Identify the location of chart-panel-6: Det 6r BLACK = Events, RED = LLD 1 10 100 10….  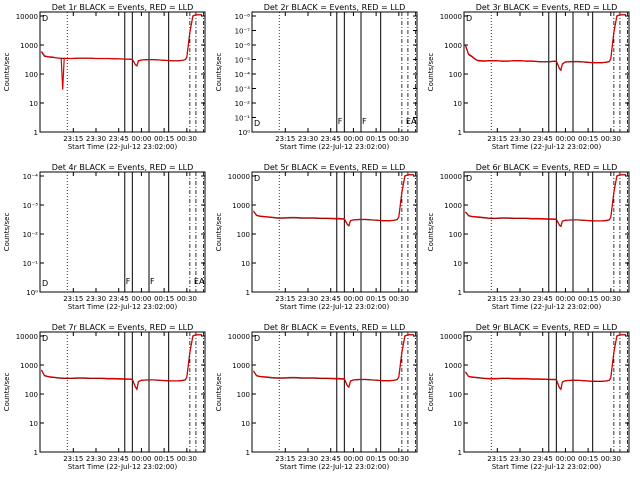
(528, 237).